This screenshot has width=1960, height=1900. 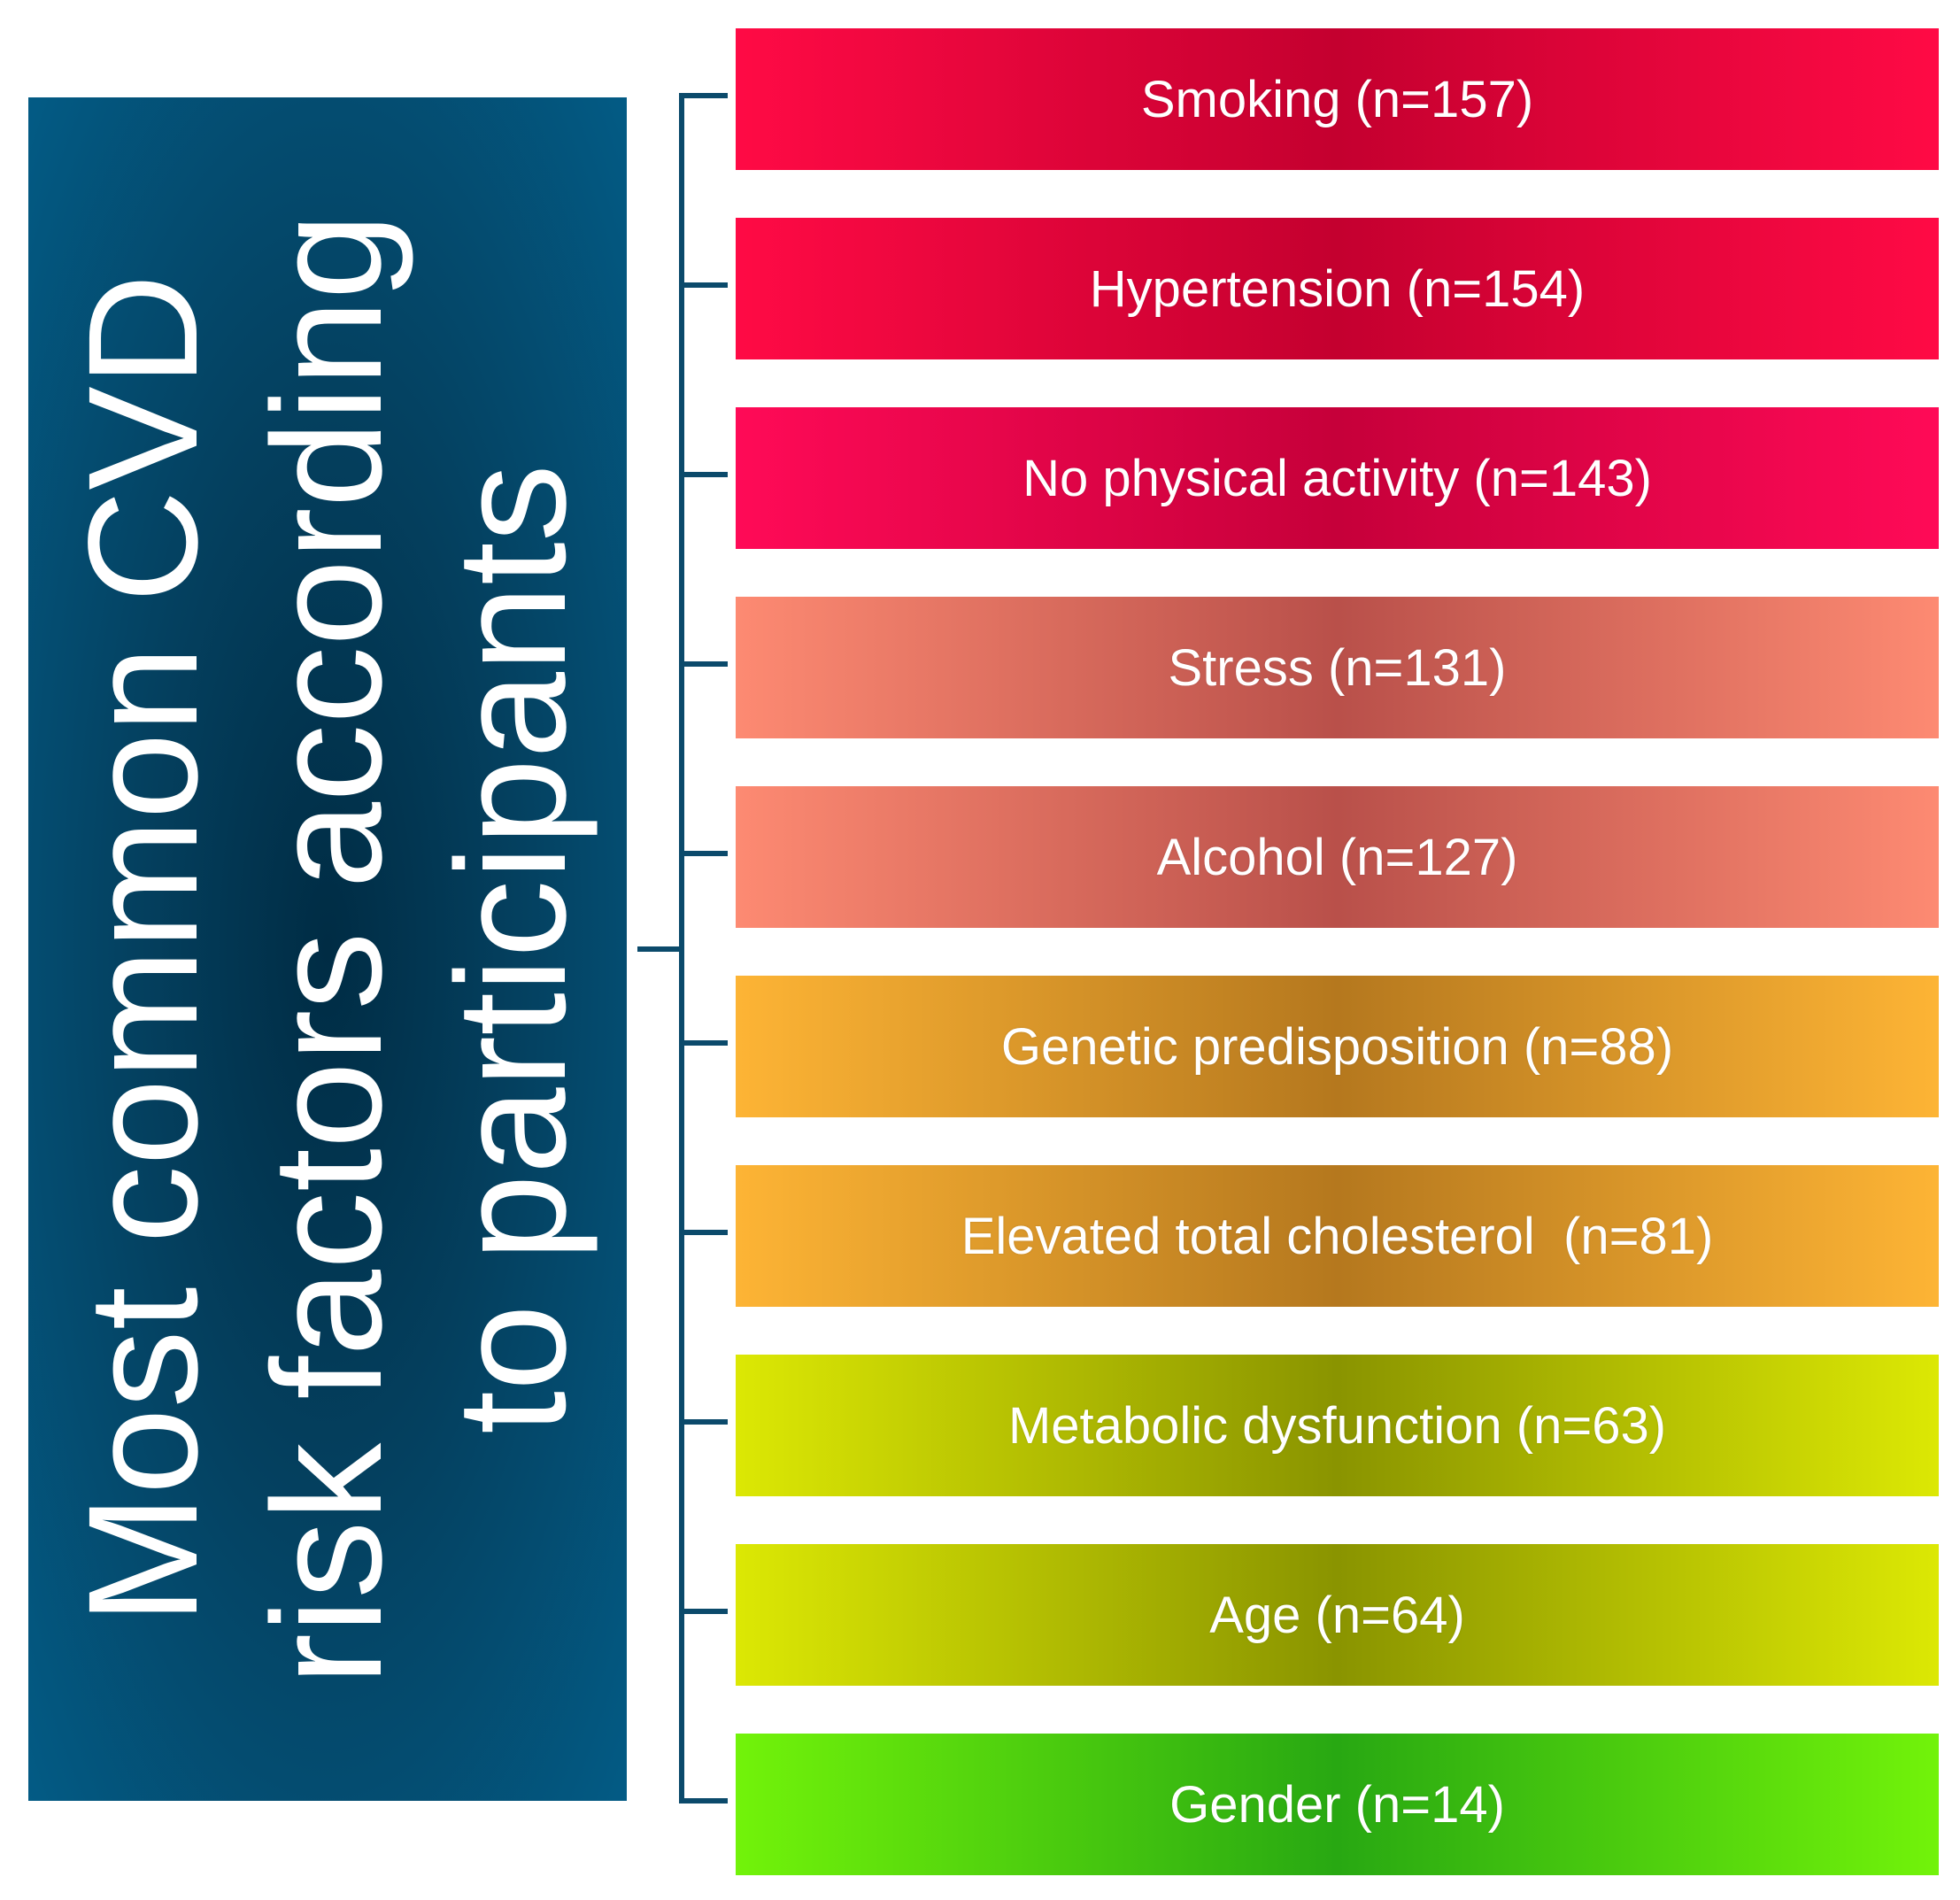 I want to click on risk-factor-label: Alcohol (n=127), so click(x=1337, y=857).